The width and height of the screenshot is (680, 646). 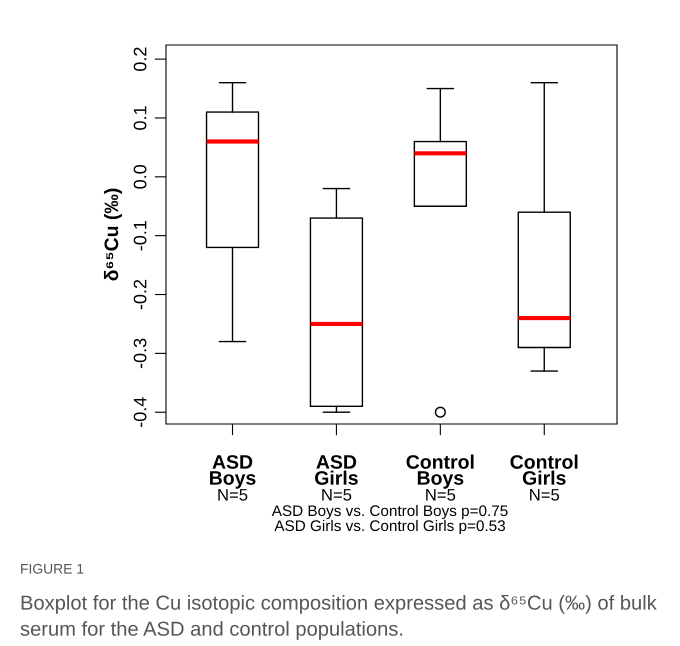 I want to click on y-tick-label: -0.3, so click(x=140, y=353).